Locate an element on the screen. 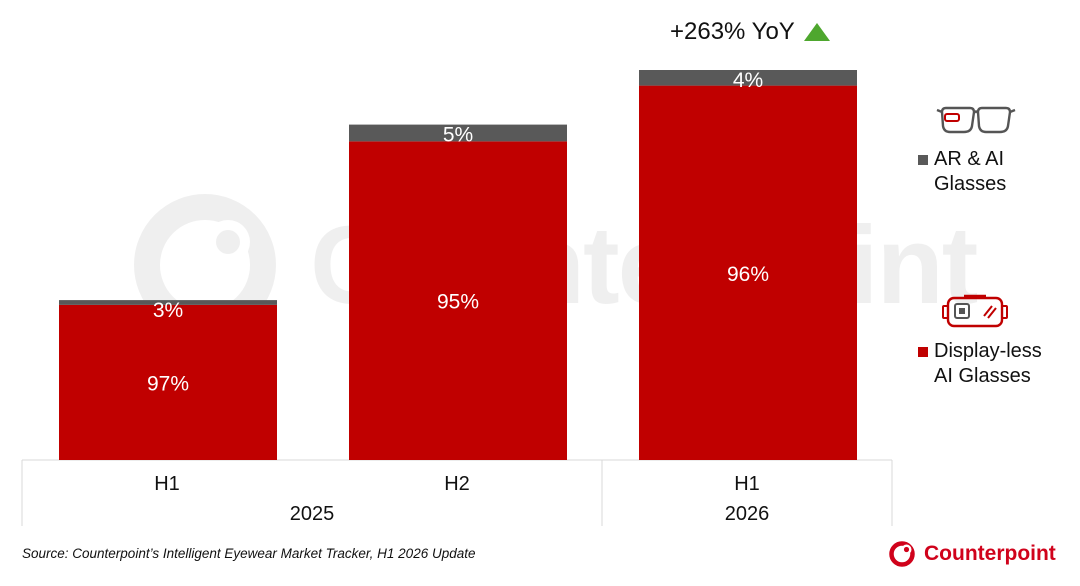 The height and width of the screenshot is (586, 1080). legend-swatch-display-less is located at coordinates (923, 352).